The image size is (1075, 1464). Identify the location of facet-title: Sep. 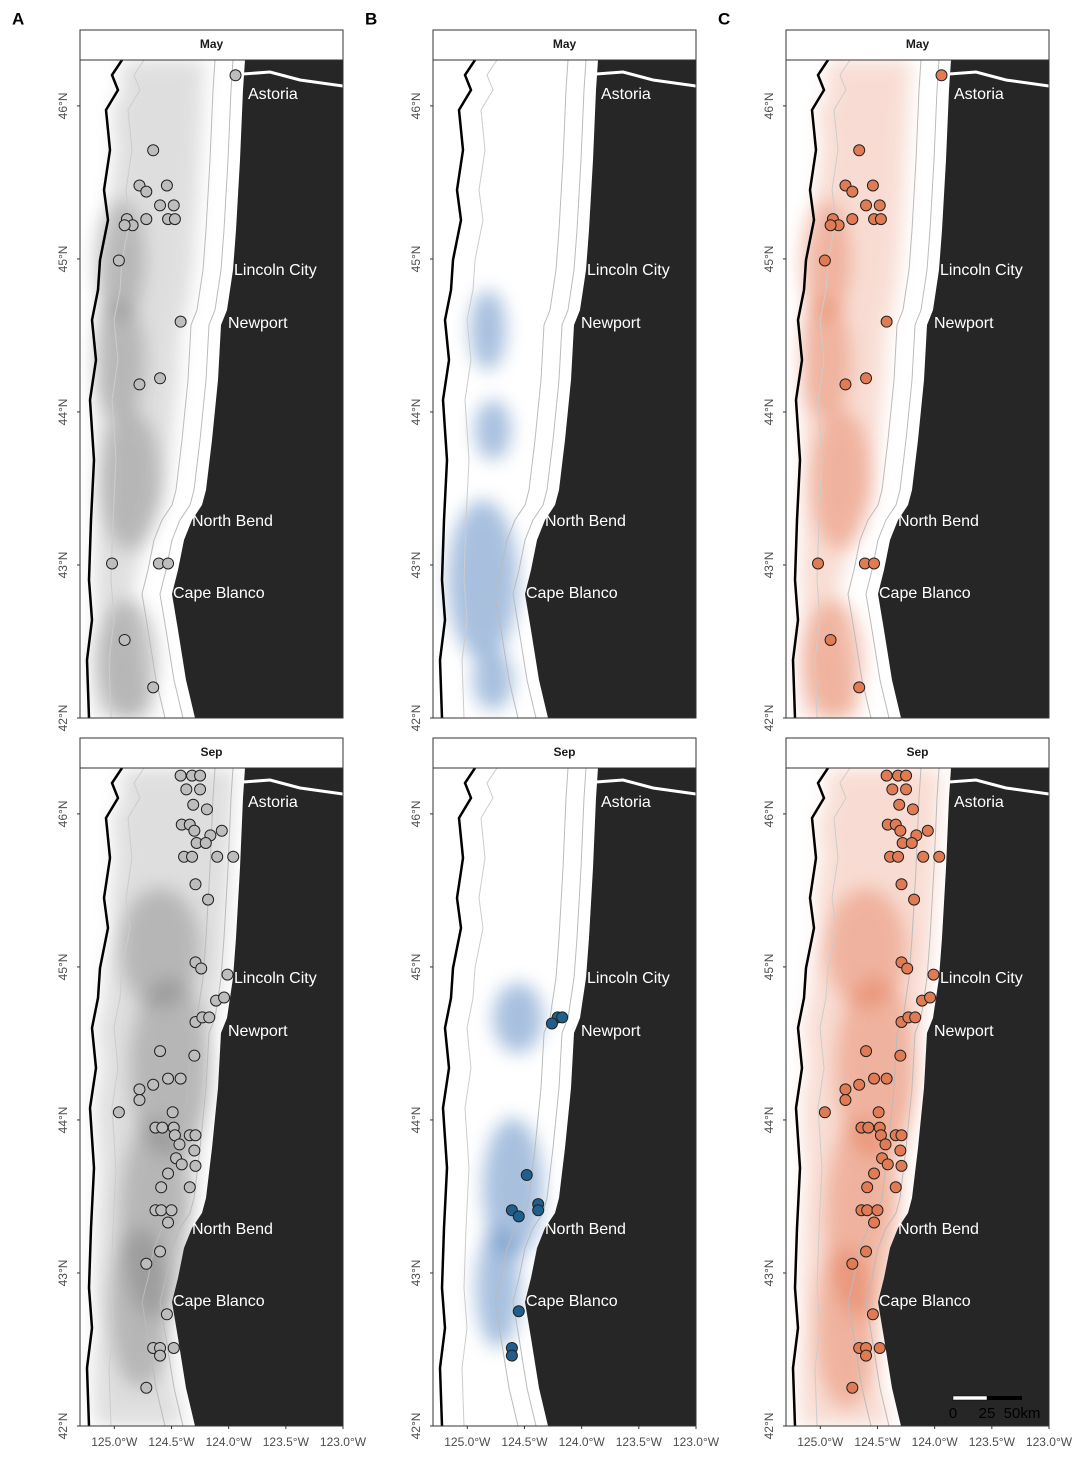
(917, 752).